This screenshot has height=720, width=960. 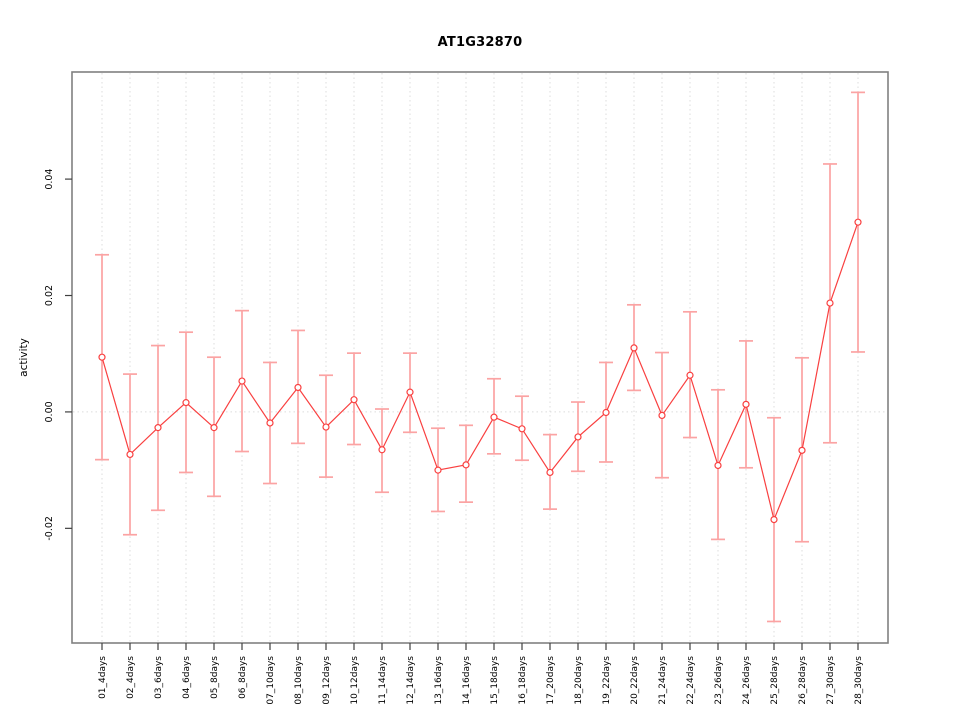 I want to click on x-tick-label: 22_24days, so click(x=691, y=680).